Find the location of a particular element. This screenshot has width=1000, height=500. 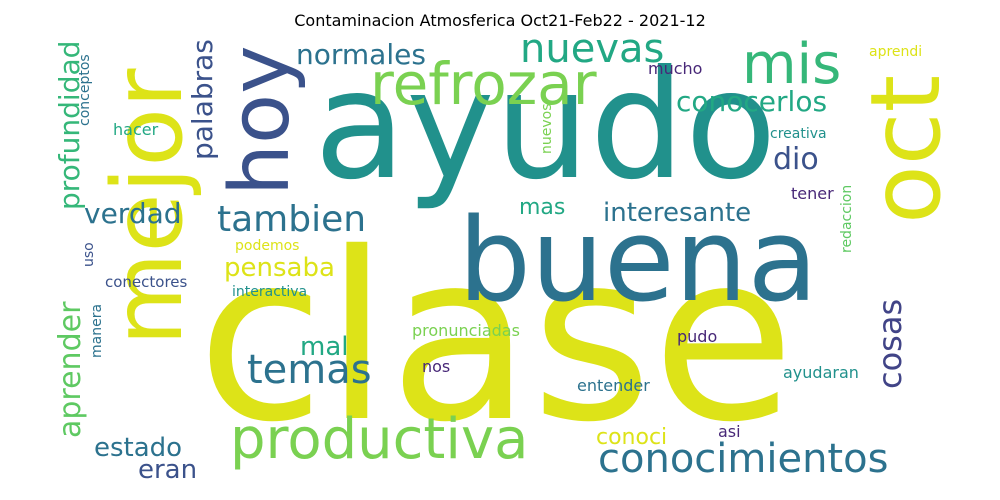

word-eran: eran is located at coordinates (168, 470).